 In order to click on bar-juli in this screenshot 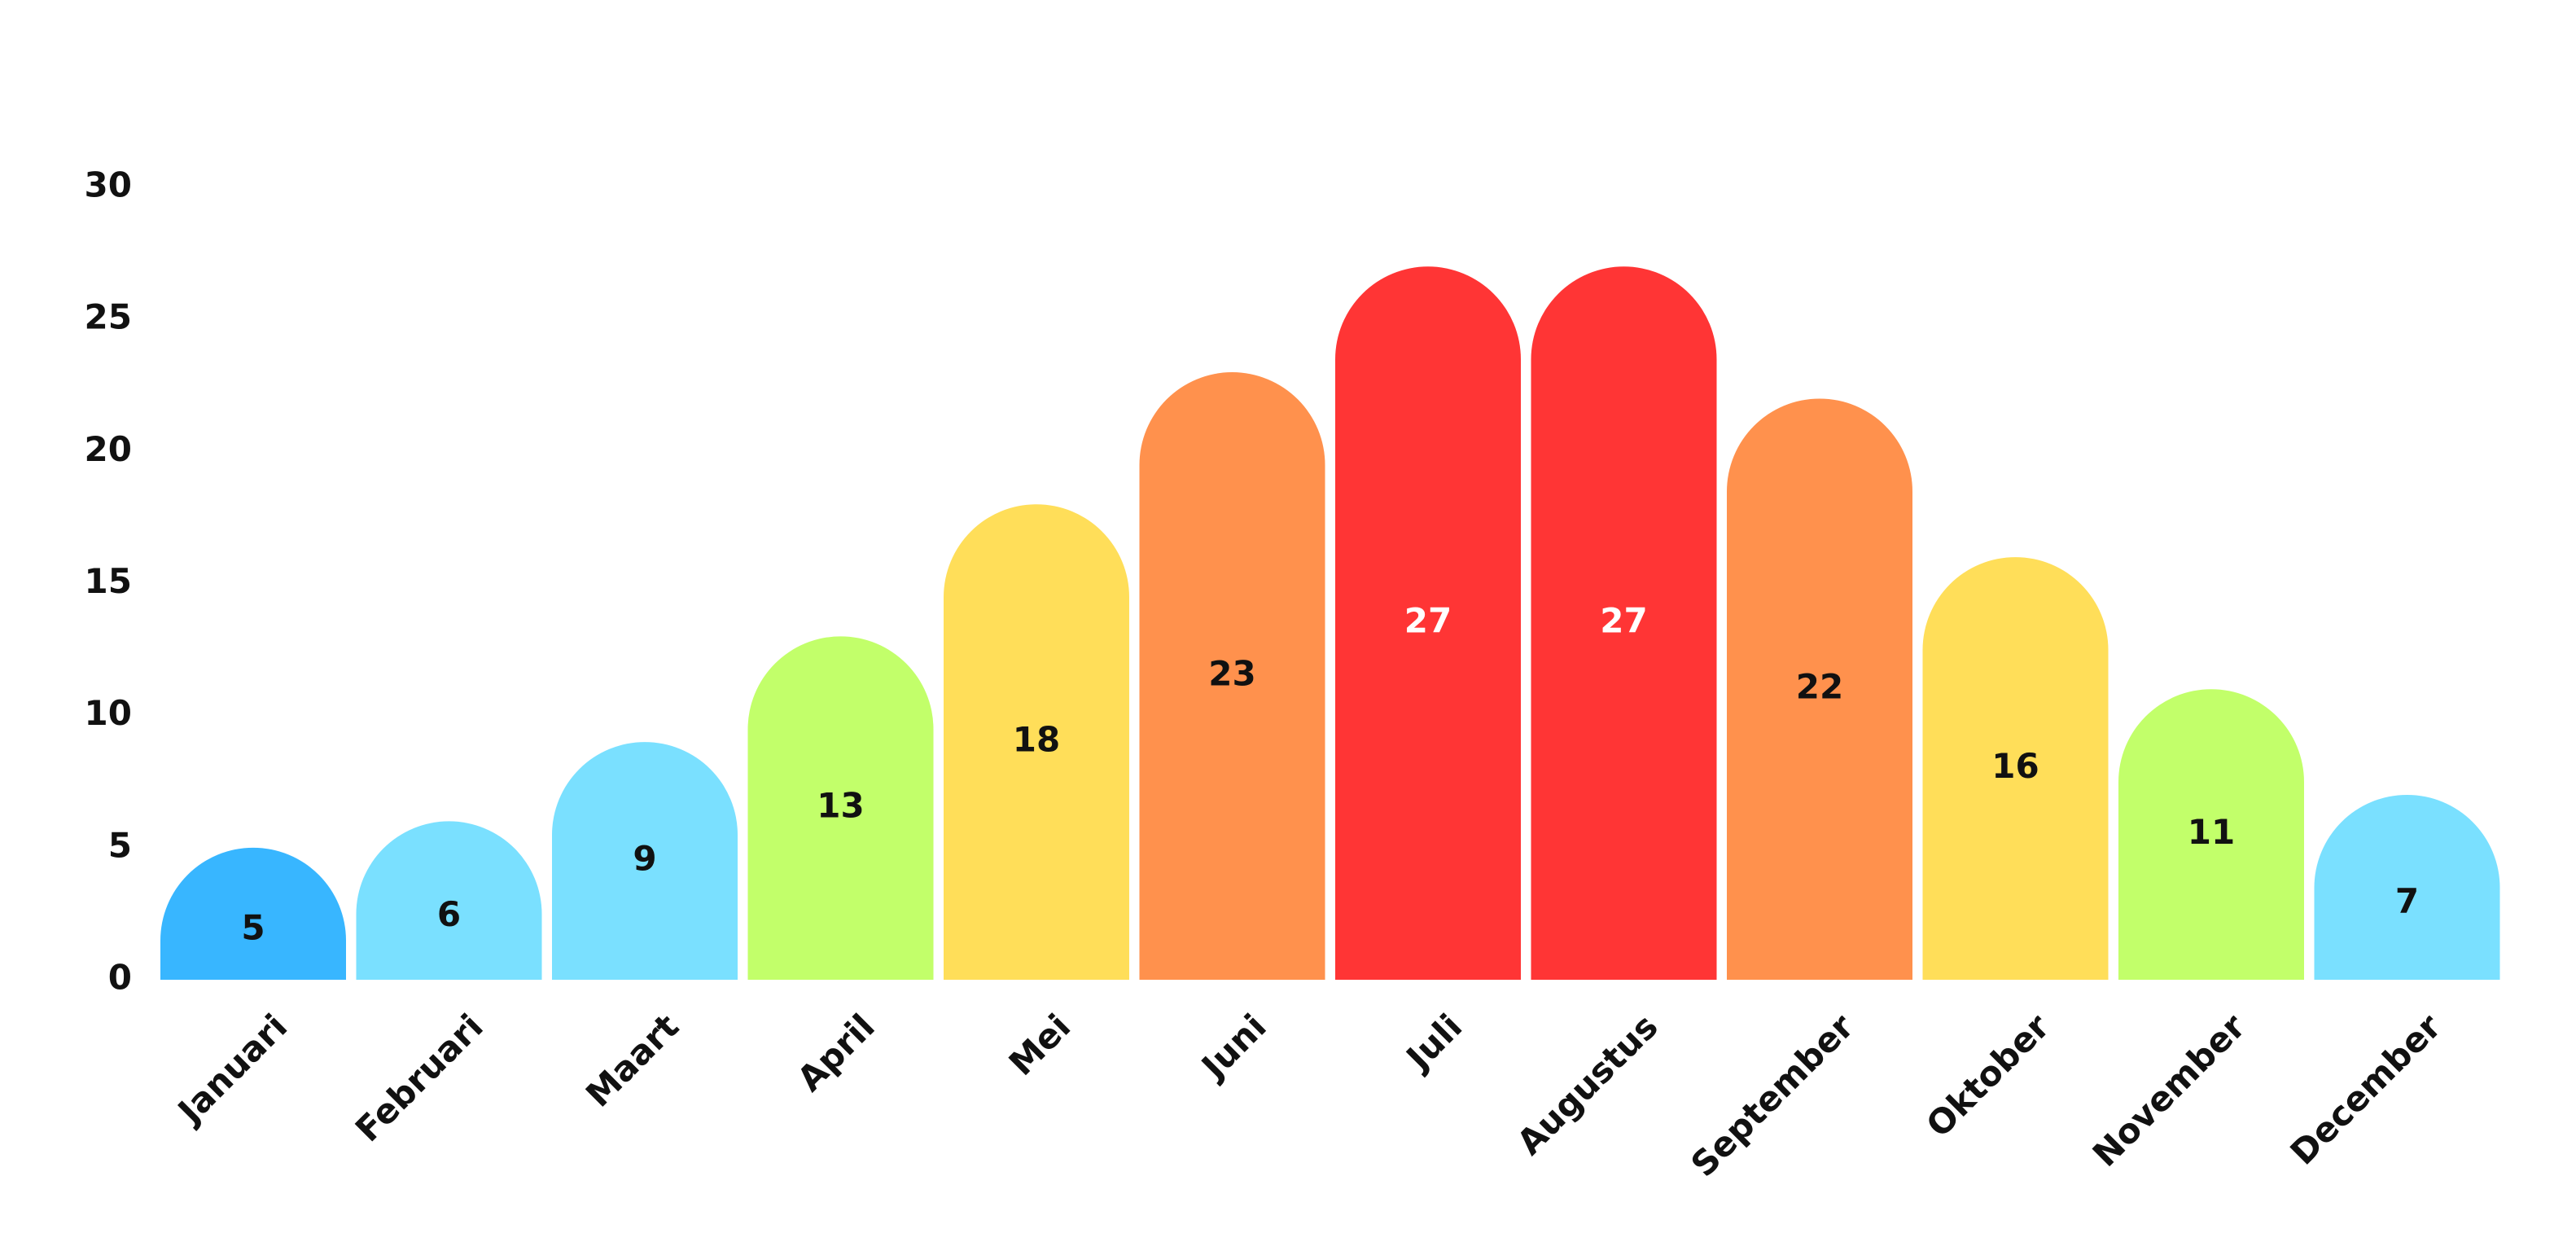, I will do `click(1428, 623)`.